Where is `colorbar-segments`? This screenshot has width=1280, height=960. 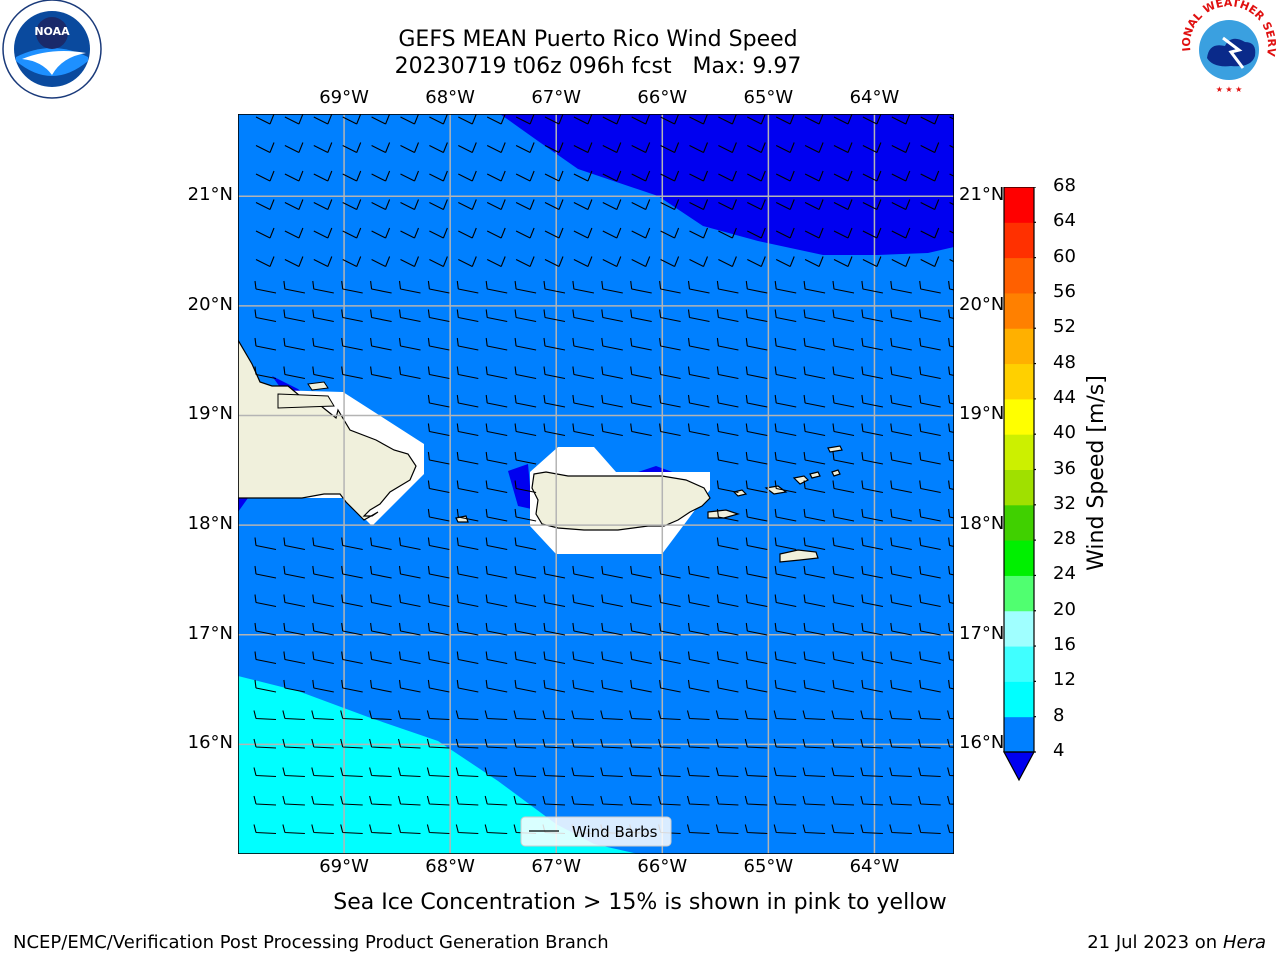
colorbar-segments is located at coordinates (1019, 484).